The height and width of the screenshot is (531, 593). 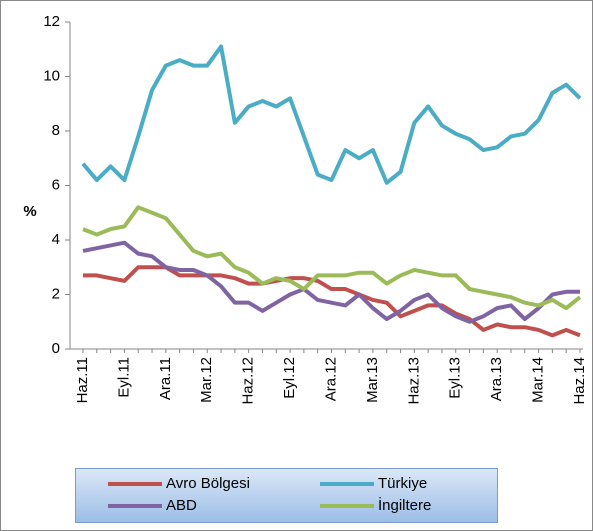 What do you see at coordinates (56, 184) in the screenshot?
I see `y-tick-label: 6` at bounding box center [56, 184].